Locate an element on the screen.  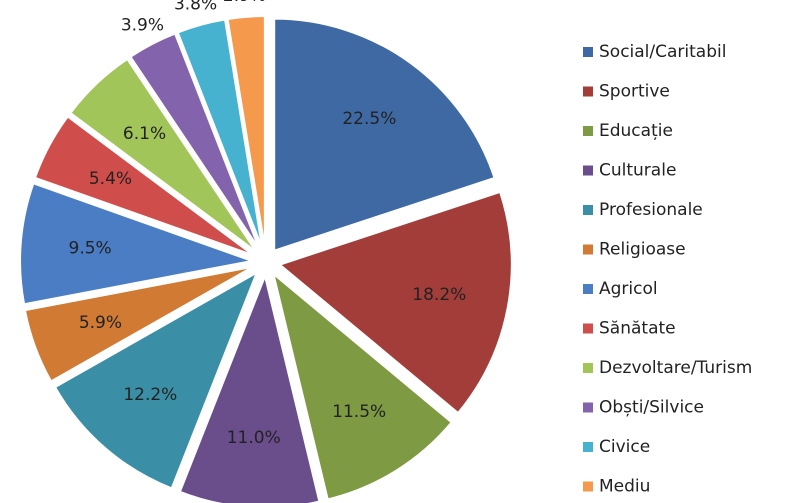
data-label: 12.2% is located at coordinates (150, 395).